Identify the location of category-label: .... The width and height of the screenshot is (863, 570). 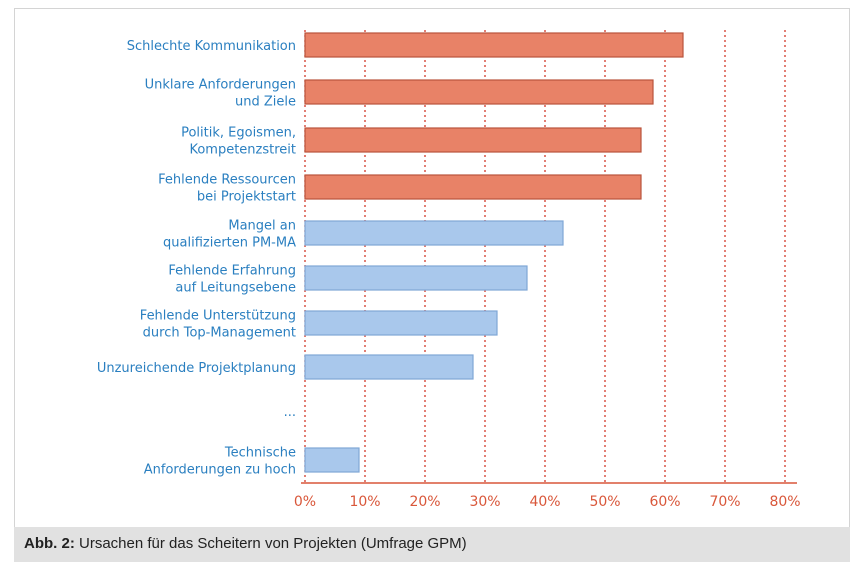
(290, 412).